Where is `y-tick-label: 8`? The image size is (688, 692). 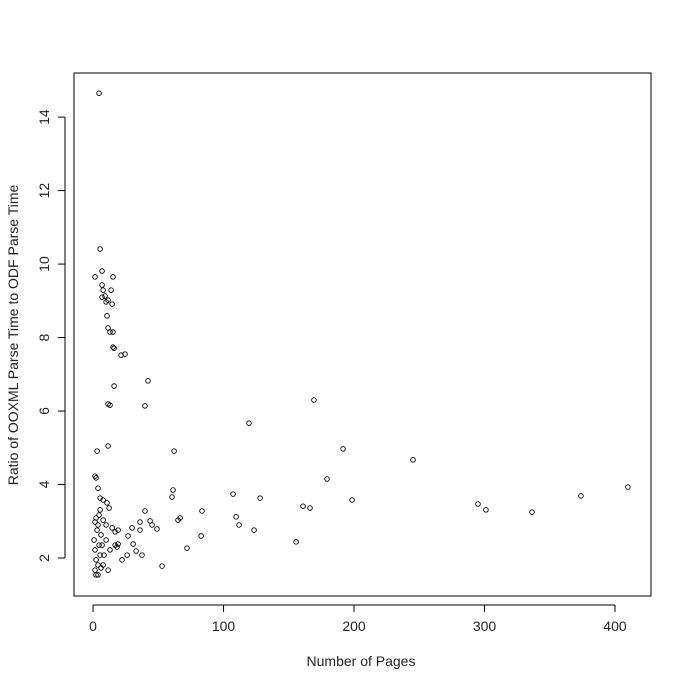
y-tick-label: 8 is located at coordinates (44, 337).